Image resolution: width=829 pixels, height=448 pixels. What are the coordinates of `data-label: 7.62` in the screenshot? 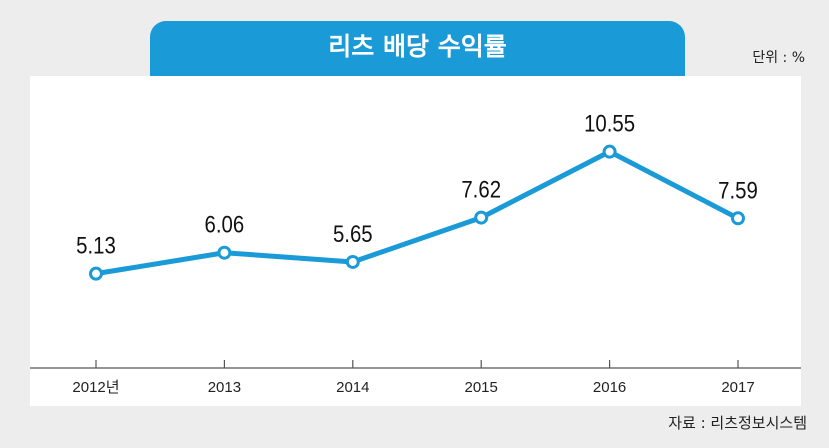 It's located at (481, 189).